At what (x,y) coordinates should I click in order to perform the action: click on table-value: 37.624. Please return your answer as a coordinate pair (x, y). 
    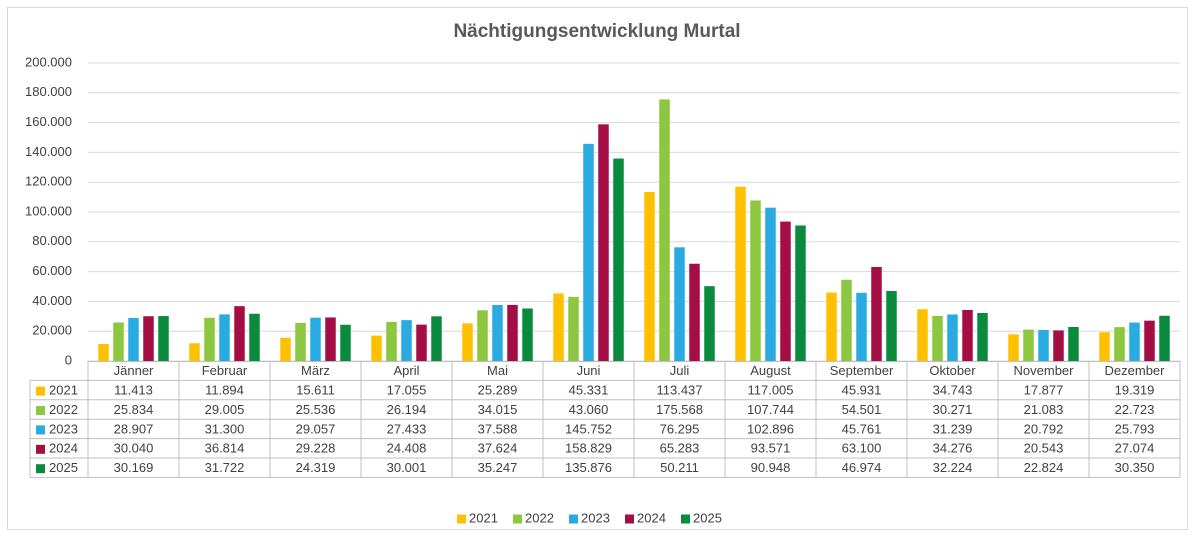
    Looking at the image, I should click on (498, 448).